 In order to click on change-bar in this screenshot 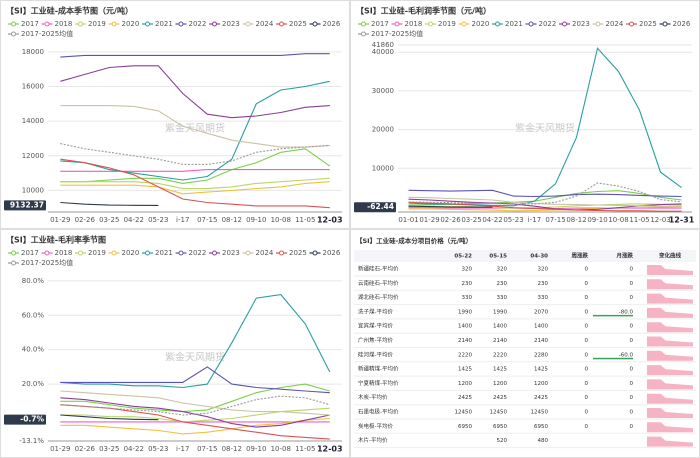, I will do `click(613, 358)`.